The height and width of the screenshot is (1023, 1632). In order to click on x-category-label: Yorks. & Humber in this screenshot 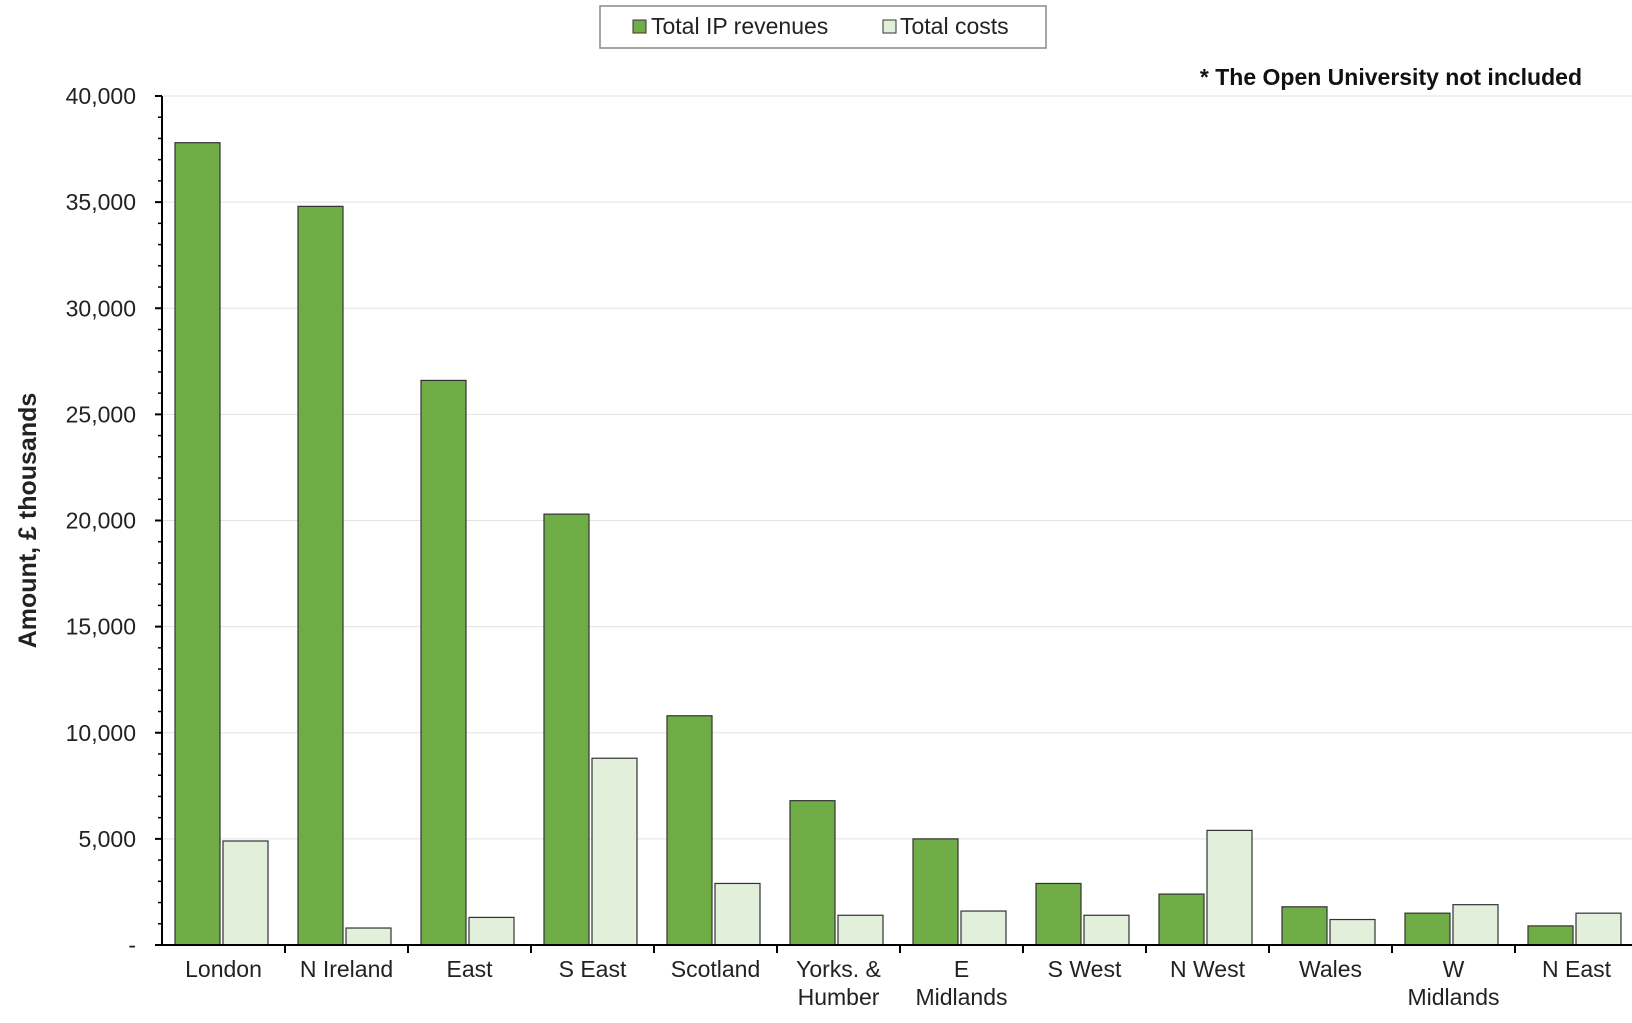, I will do `click(838, 983)`.